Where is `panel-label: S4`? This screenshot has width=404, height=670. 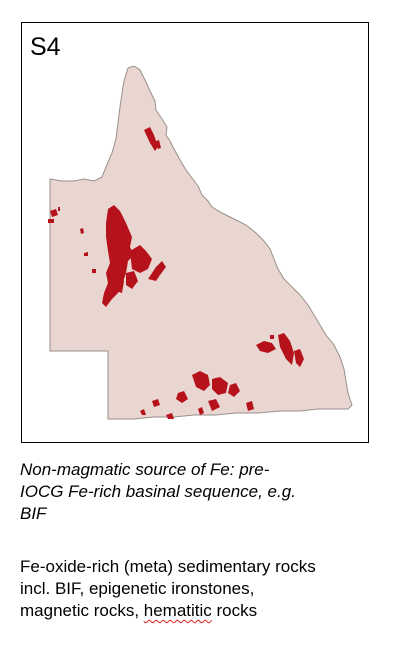
panel-label: S4 is located at coordinates (45, 47).